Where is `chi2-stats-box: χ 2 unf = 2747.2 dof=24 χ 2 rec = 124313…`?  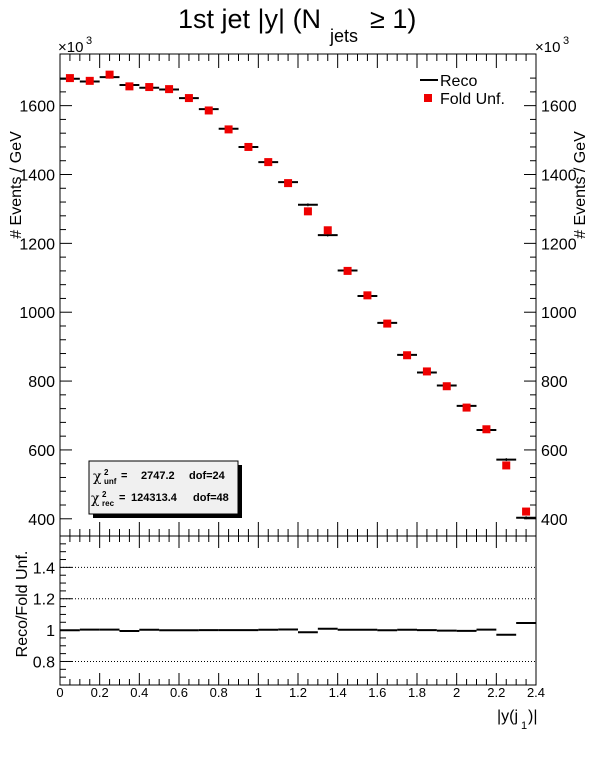
chi2-stats-box: χ 2 unf = 2747.2 dof=24 χ 2 rec = 124313… is located at coordinates (165, 489).